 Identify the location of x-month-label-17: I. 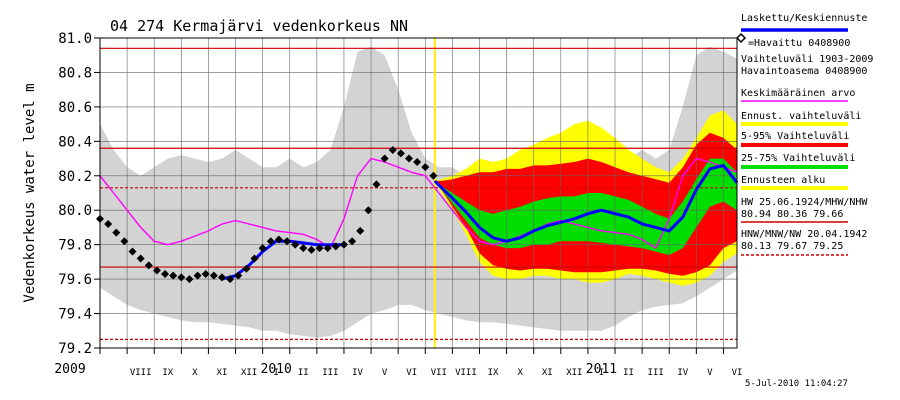
(601, 373).